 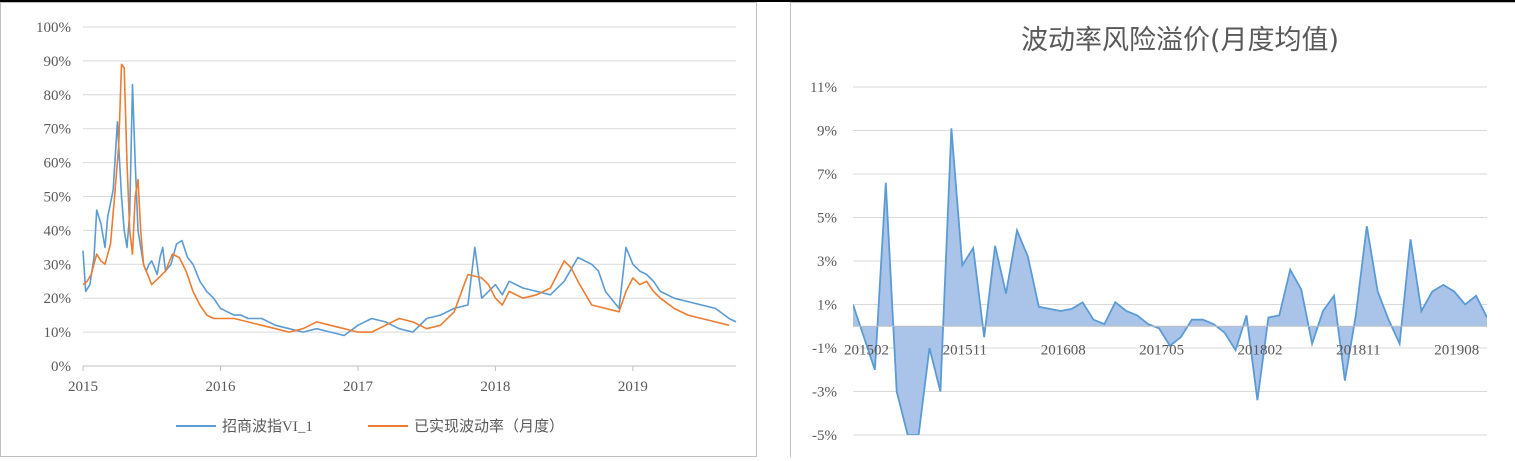 What do you see at coordinates (61, 367) in the screenshot?
I see `y-tick-label: 0%` at bounding box center [61, 367].